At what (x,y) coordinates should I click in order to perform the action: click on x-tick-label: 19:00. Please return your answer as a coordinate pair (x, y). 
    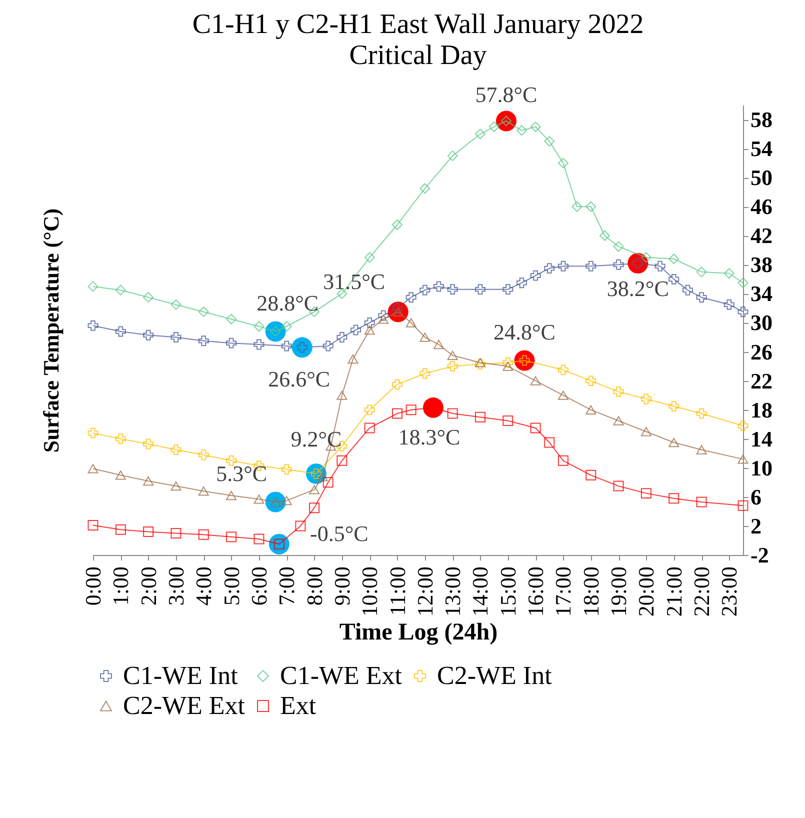
    Looking at the image, I should click on (619, 591).